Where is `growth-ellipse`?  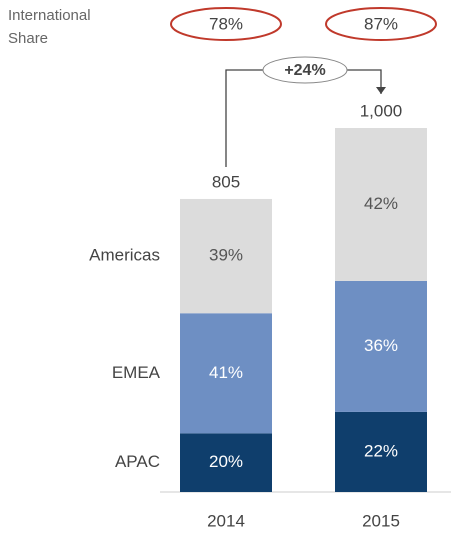
growth-ellipse is located at coordinates (305, 70).